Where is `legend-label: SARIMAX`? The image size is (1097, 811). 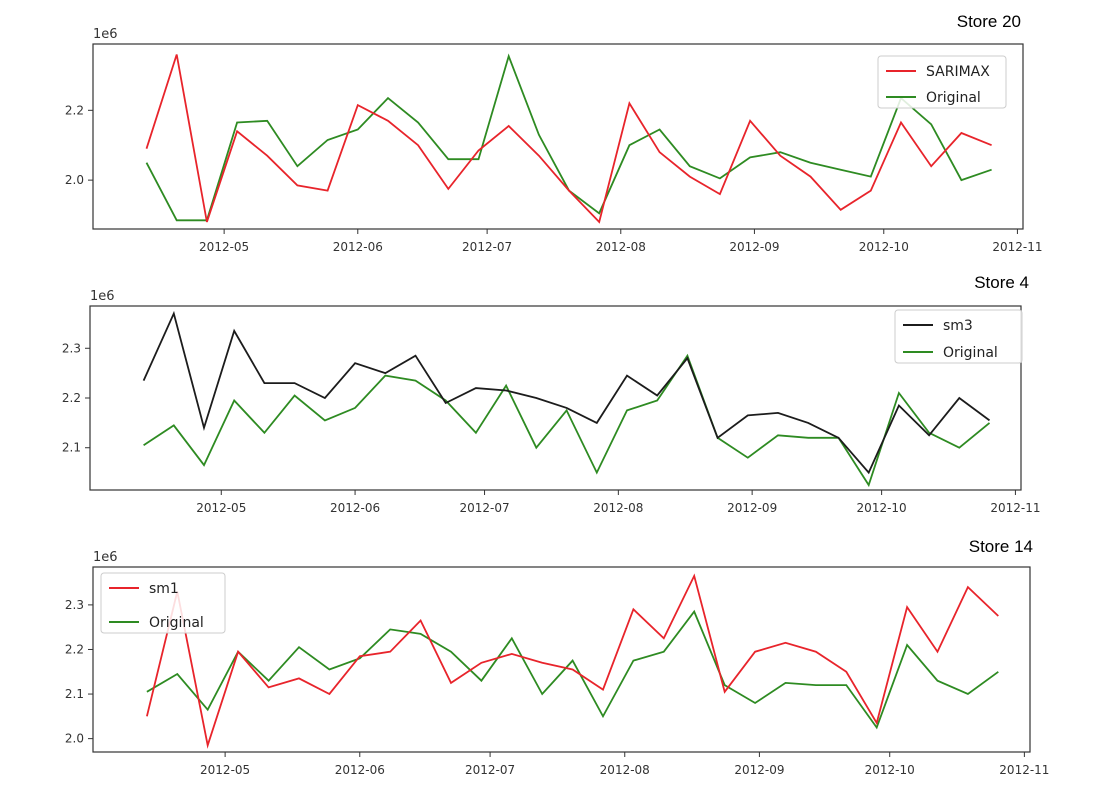
legend-label: SARIMAX is located at coordinates (958, 72).